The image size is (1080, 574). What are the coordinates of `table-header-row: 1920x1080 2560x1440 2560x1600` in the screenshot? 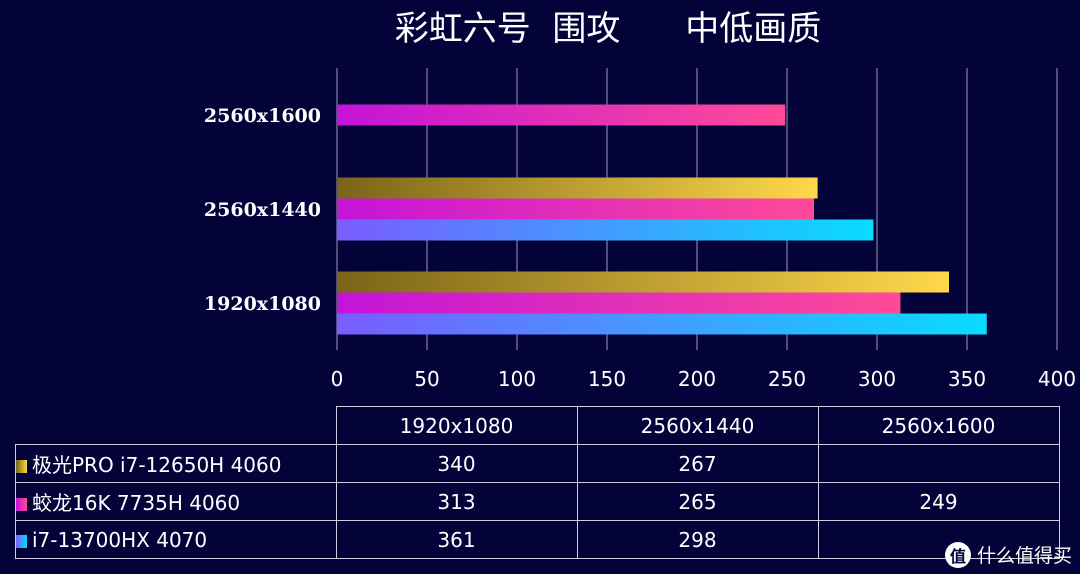 It's located at (537, 425).